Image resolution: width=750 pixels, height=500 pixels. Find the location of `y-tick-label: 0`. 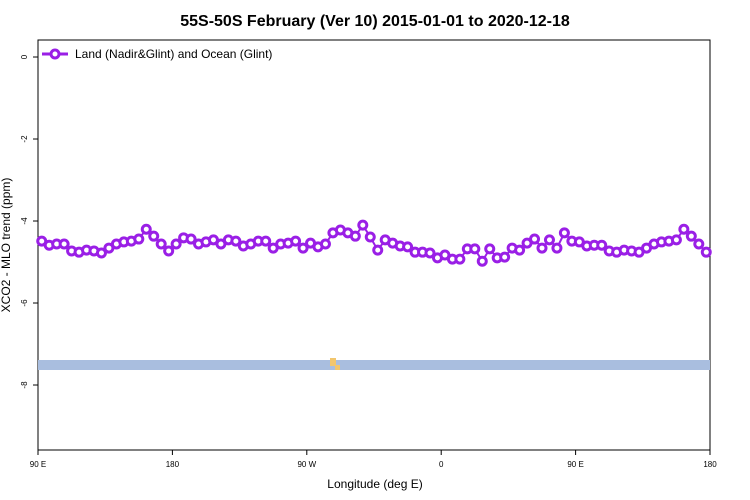

y-tick-label: 0 is located at coordinates (24, 56).